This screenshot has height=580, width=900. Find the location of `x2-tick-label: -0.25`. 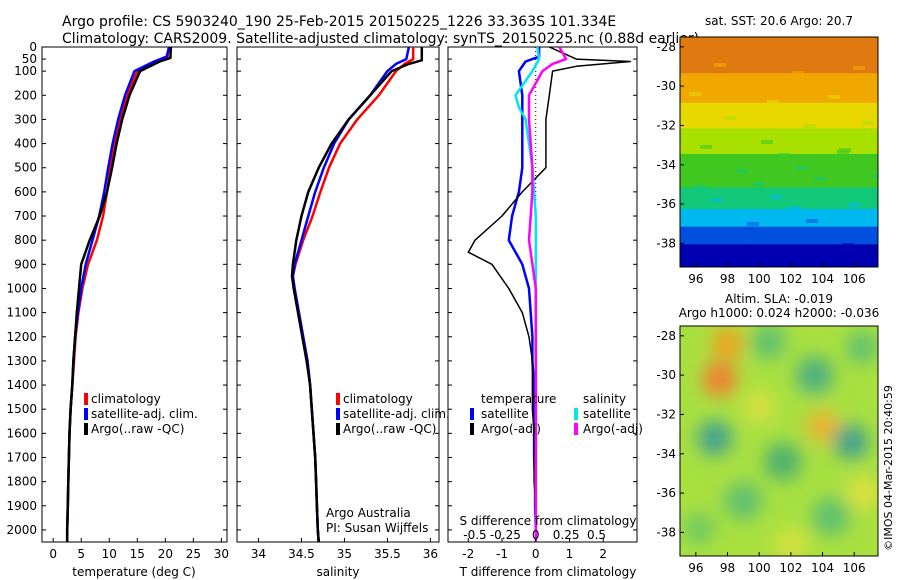

x2-tick-label: -0.25 is located at coordinates (505, 535).